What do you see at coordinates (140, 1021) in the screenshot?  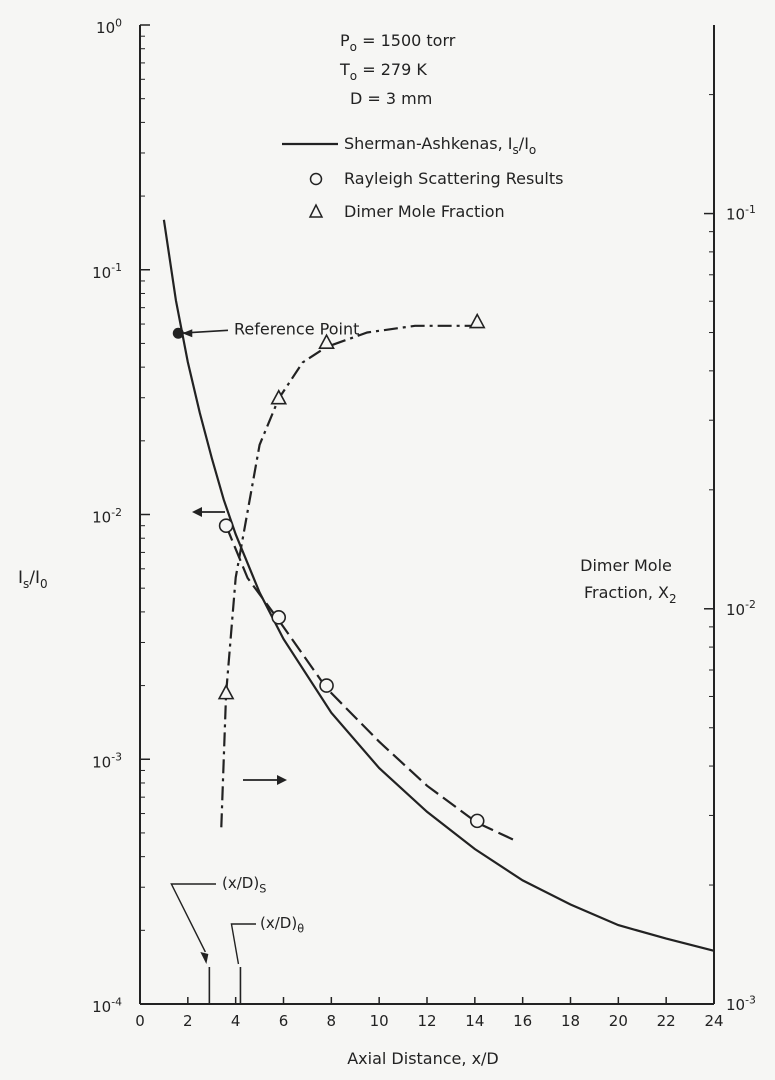 I see `x-tick-label: 0` at bounding box center [140, 1021].